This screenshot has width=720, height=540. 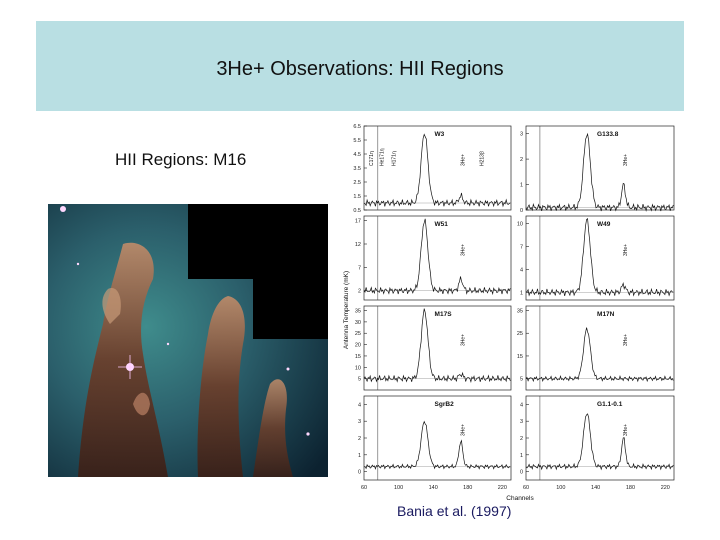 I want to click on spectrum-panel: 0 1 2 3 G133.8 3He+, so click(x=597, y=169).